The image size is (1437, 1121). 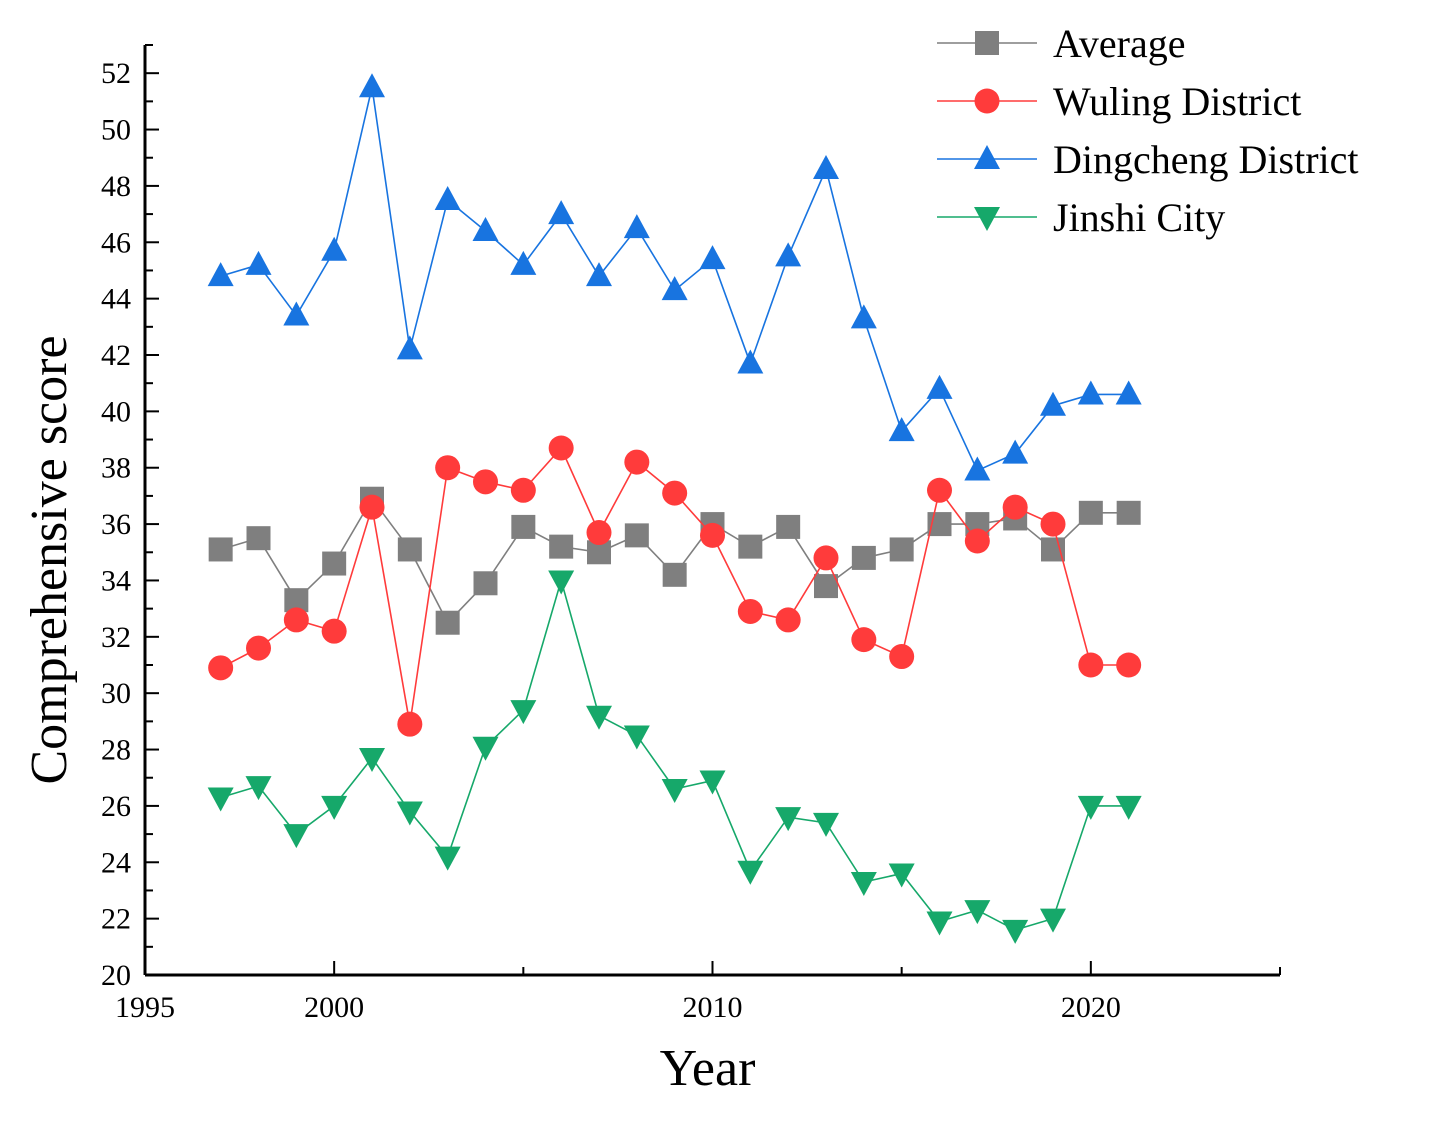 I want to click on y-tick-label: 42, so click(x=116, y=355).